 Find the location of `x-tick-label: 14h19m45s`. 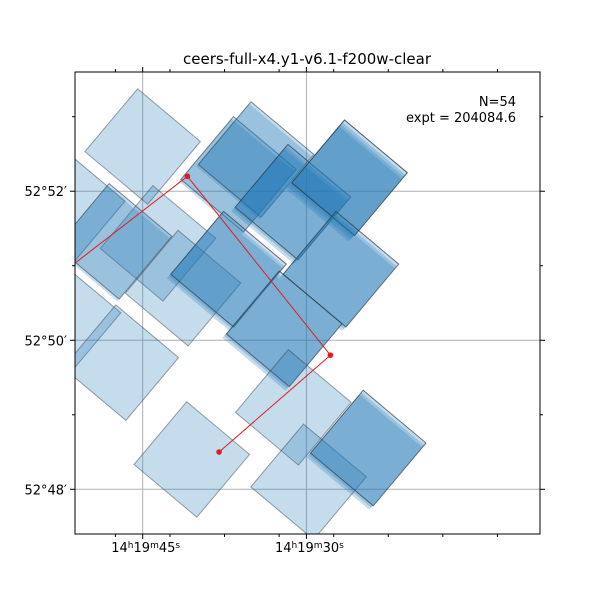

x-tick-label: 14h19m45s is located at coordinates (145, 548).